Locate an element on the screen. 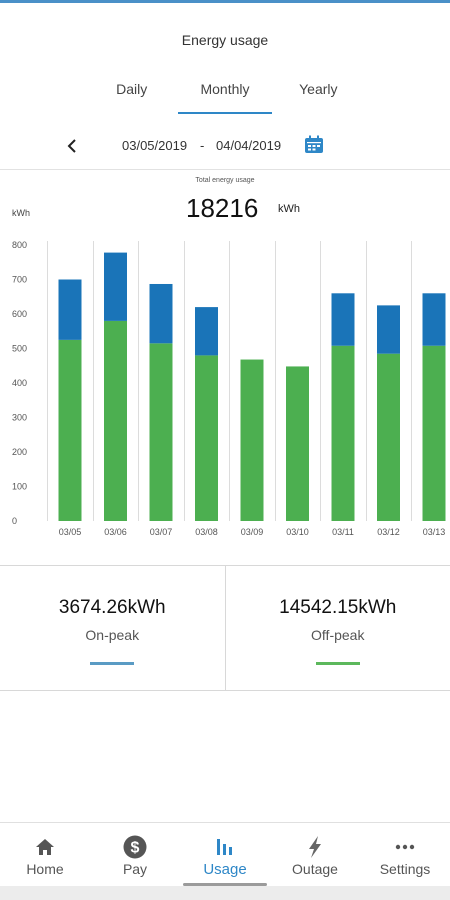 Image resolution: width=450 pixels, height=900 pixels. tab-yearly: Yearly is located at coordinates (318, 89).